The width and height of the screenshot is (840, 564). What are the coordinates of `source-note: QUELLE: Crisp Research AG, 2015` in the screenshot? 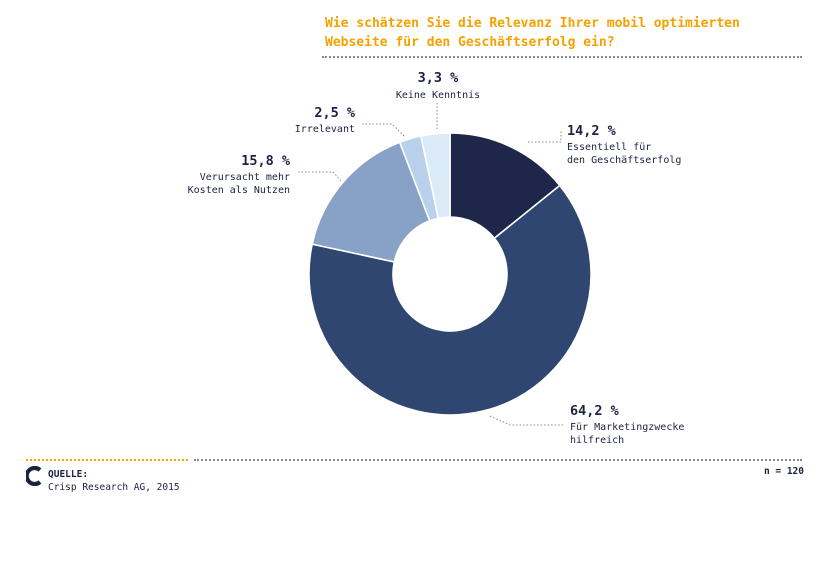 It's located at (114, 481).